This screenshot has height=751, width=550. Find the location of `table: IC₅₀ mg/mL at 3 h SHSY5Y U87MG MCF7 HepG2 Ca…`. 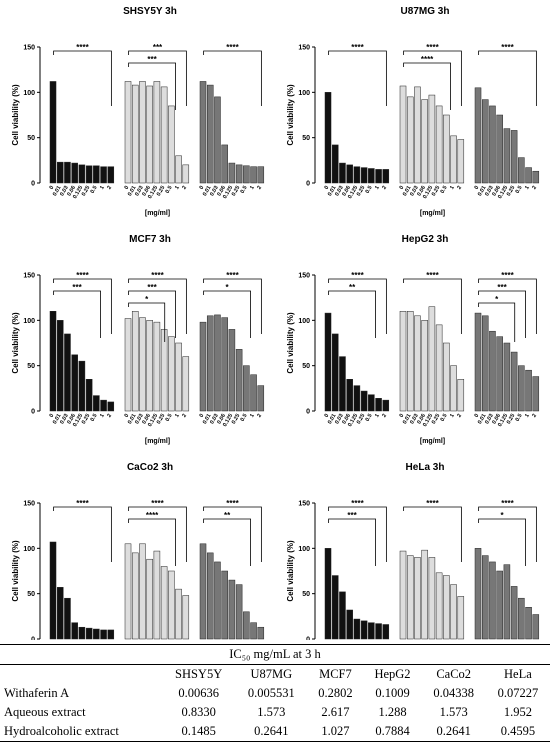

table: IC₅₀ mg/mL at 3 h SHSY5Y U87MG MCF7 HepG2 Ca… is located at coordinates (275, 693).